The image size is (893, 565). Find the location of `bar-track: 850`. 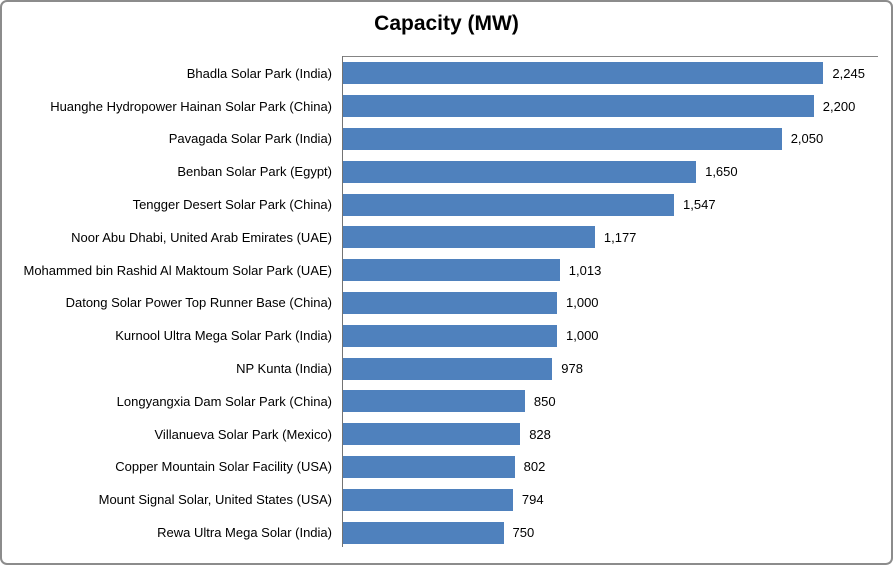

bar-track: 850 is located at coordinates (610, 401).